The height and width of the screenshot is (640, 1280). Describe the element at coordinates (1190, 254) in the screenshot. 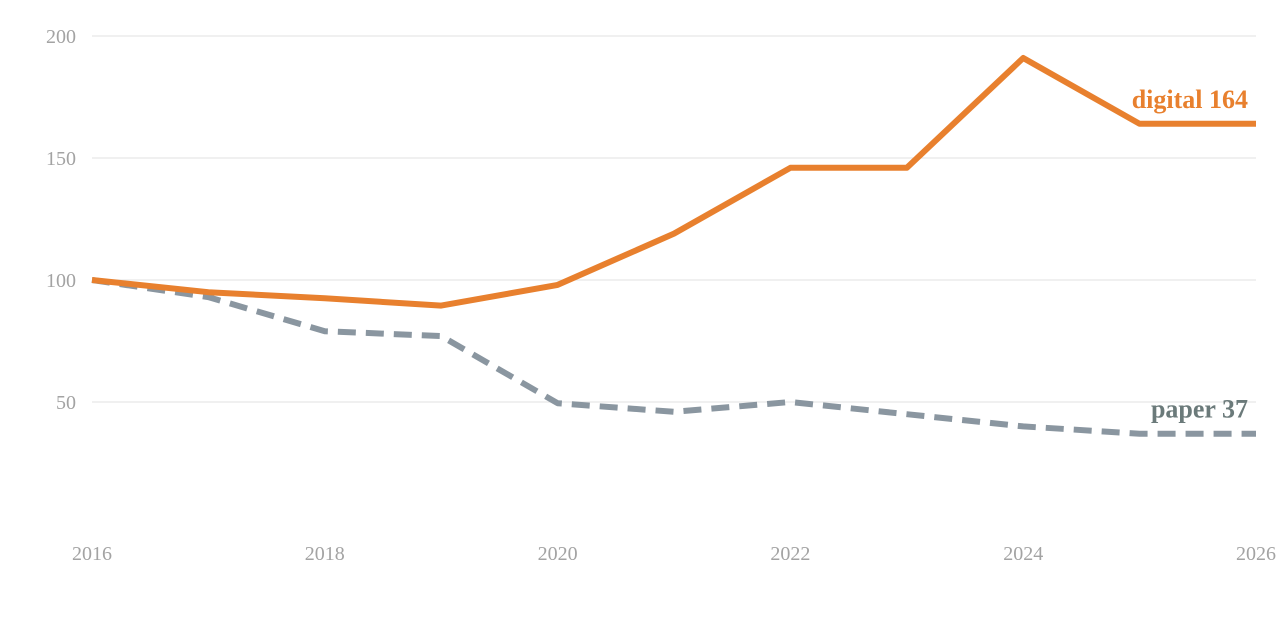

I see `series-end-labels: paper 37 digital 164` at that location.